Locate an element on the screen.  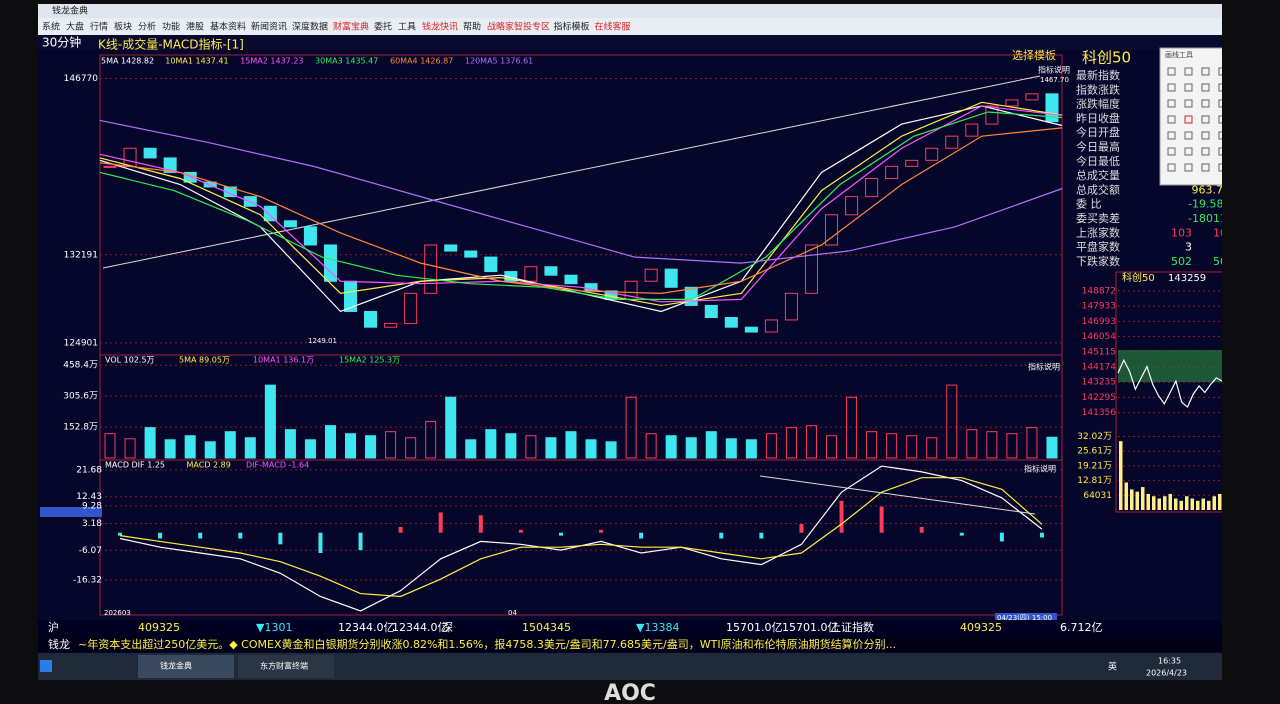
y-tick-label: 152.8万 is located at coordinates (80, 428).